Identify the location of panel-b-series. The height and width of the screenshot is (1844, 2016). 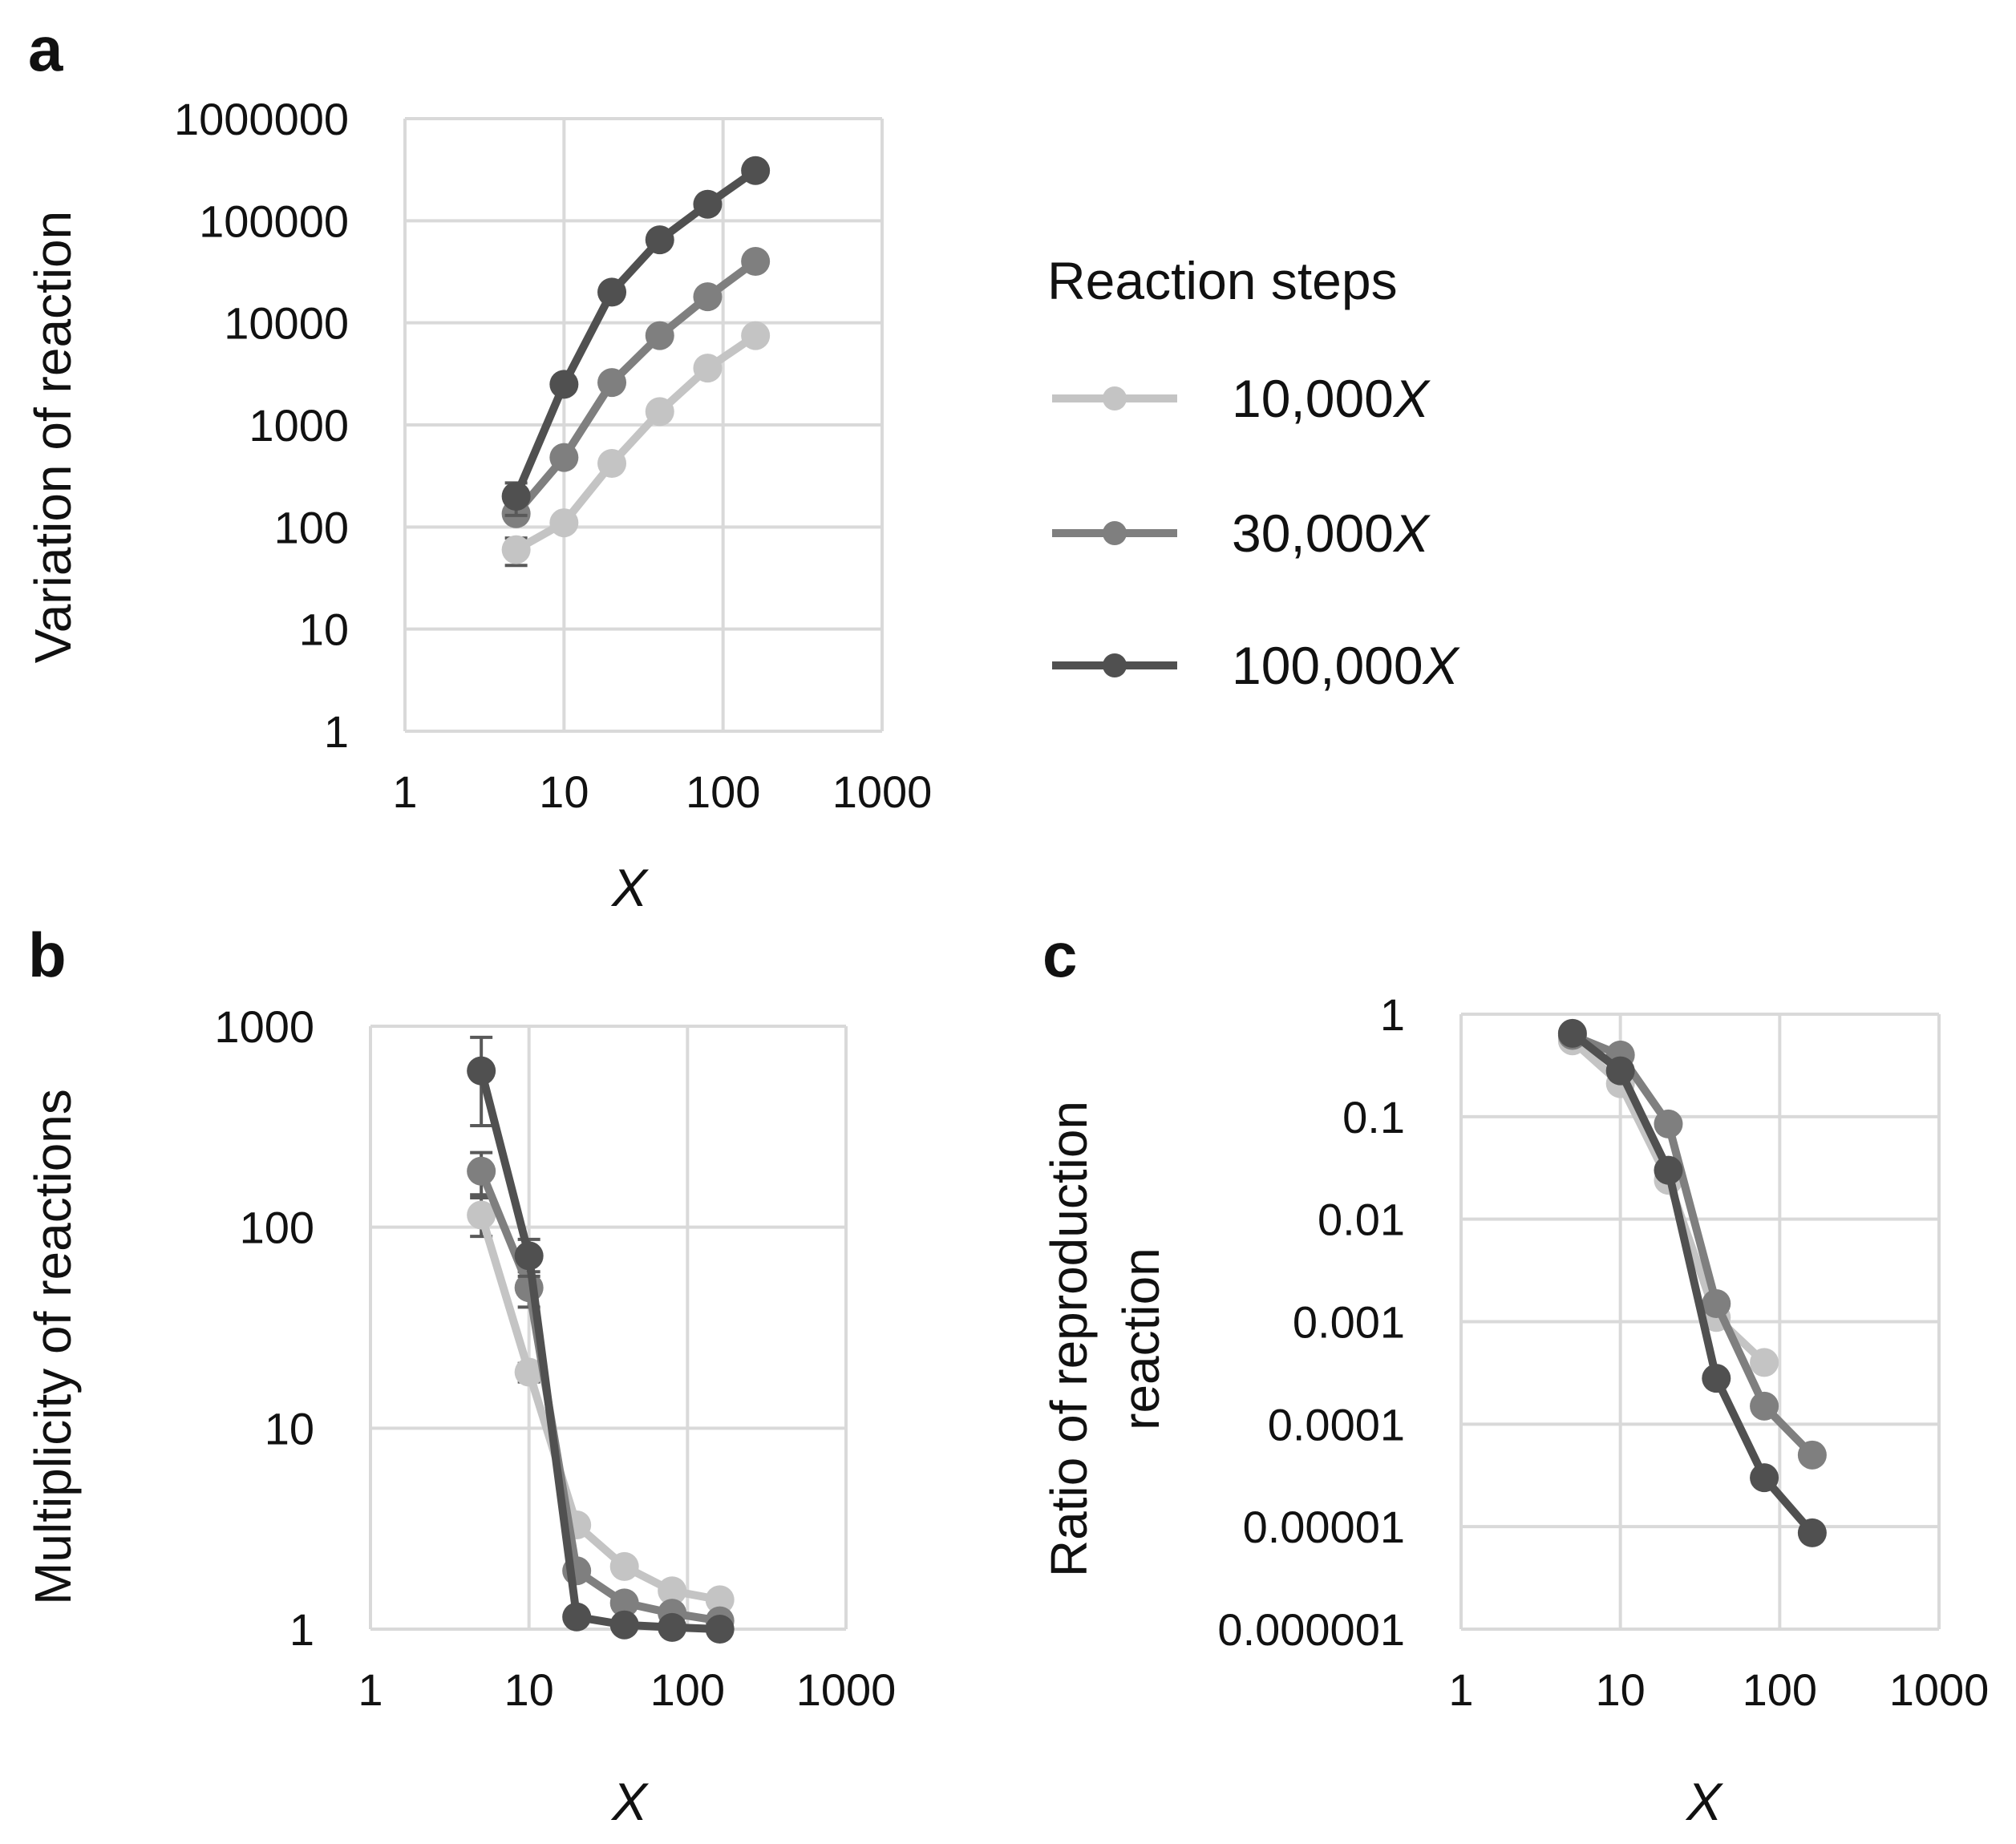
(601, 1340).